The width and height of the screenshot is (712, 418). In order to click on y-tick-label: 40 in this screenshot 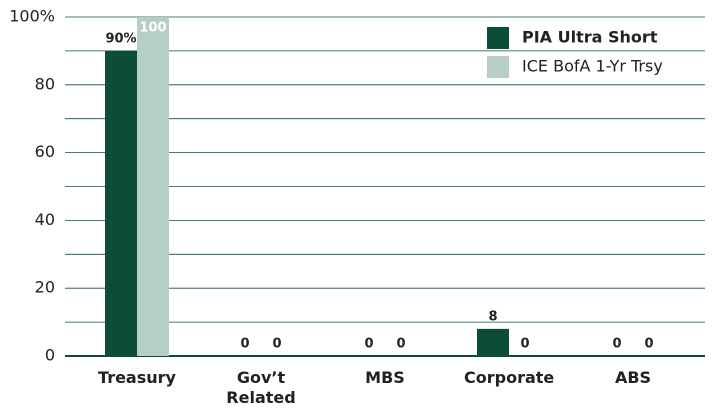, I will do `click(45, 219)`.